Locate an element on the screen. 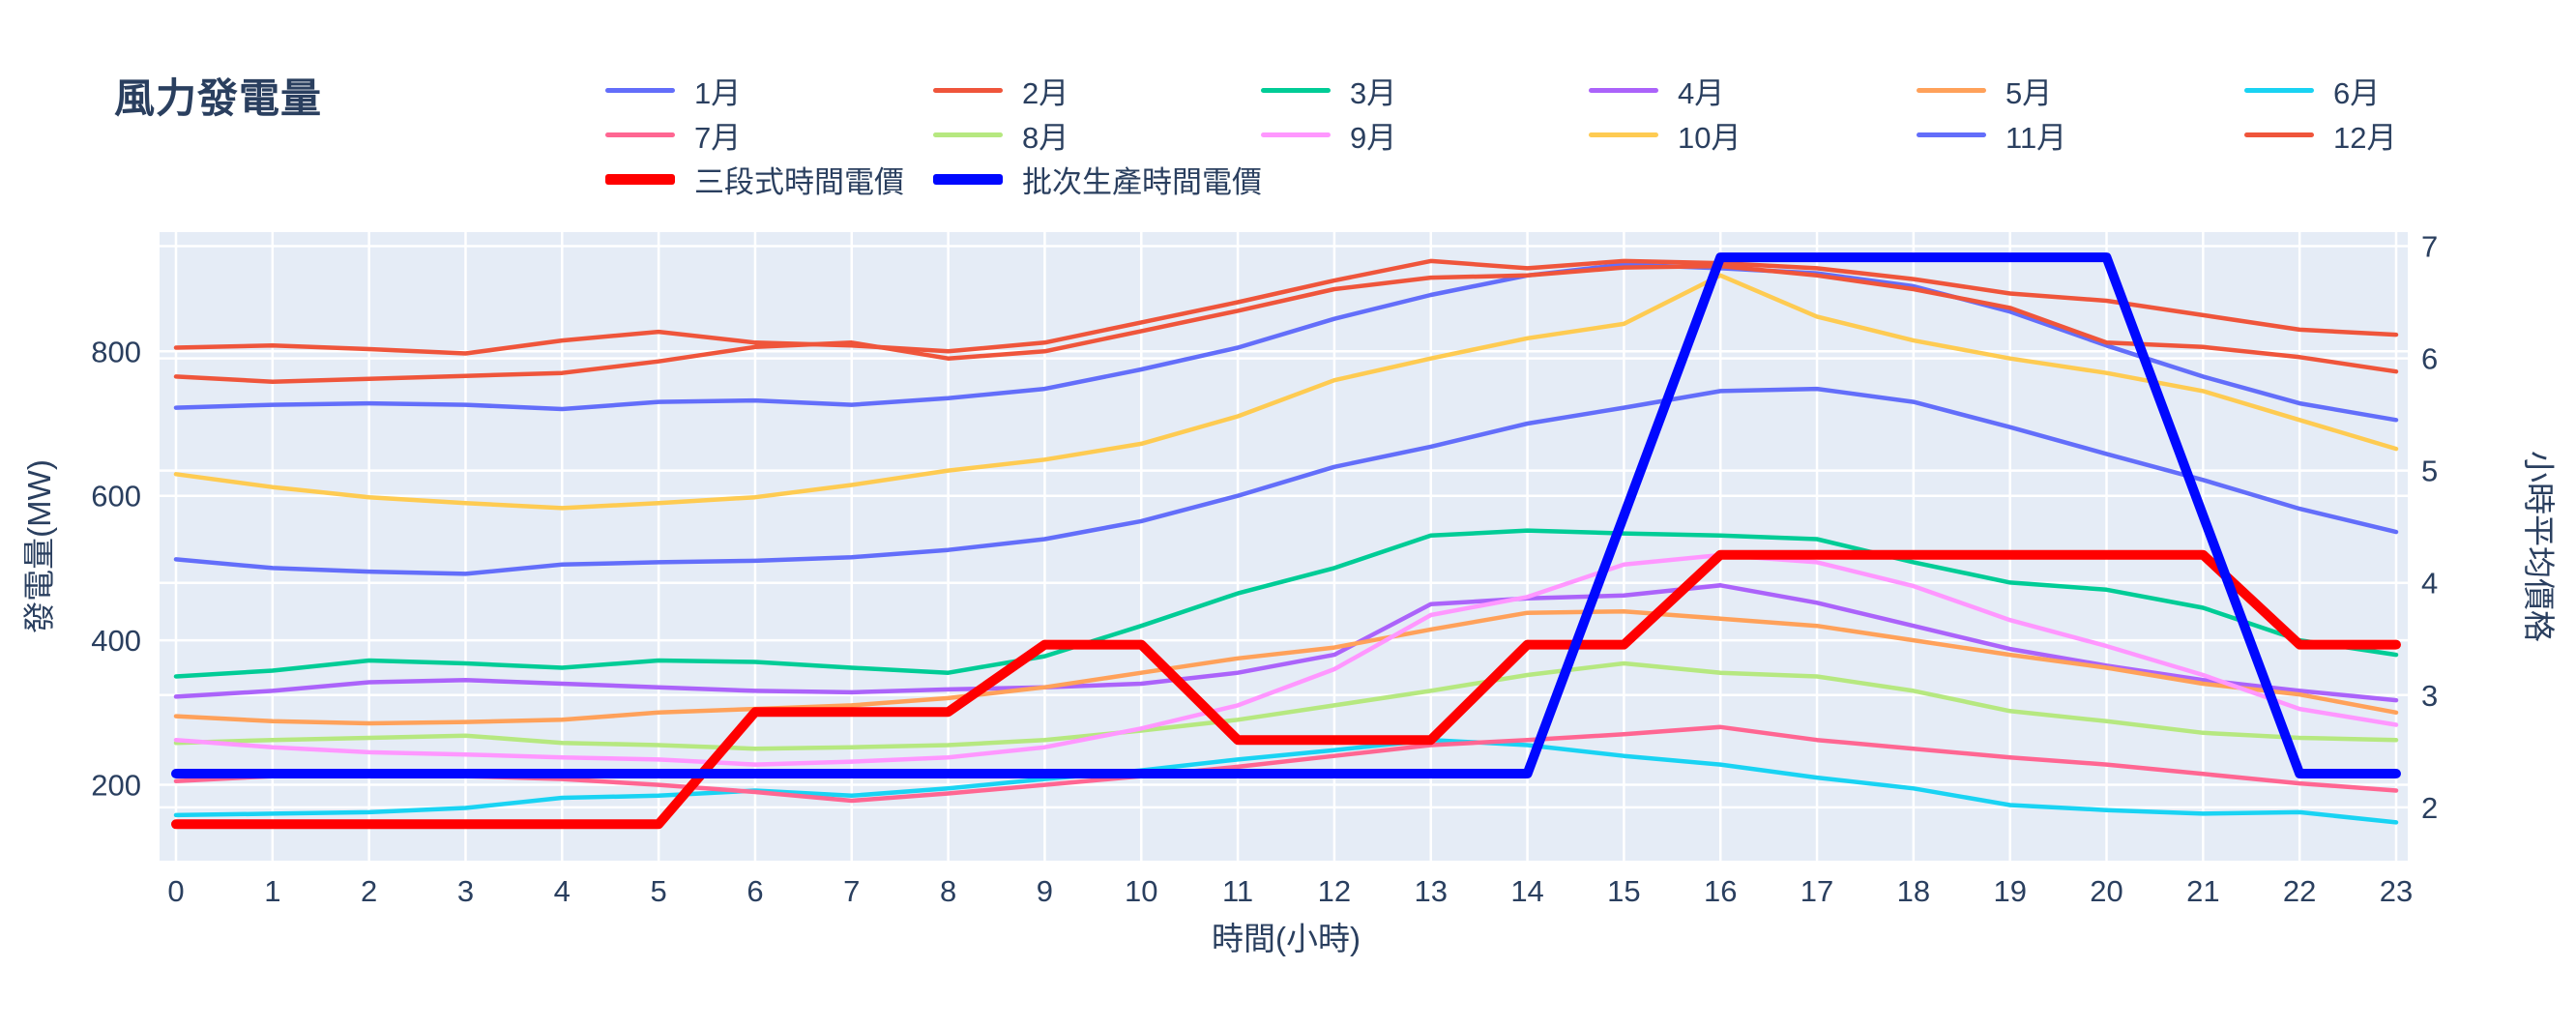 This screenshot has width=2576, height=1027. legend-swatch-10月 is located at coordinates (1623, 134).